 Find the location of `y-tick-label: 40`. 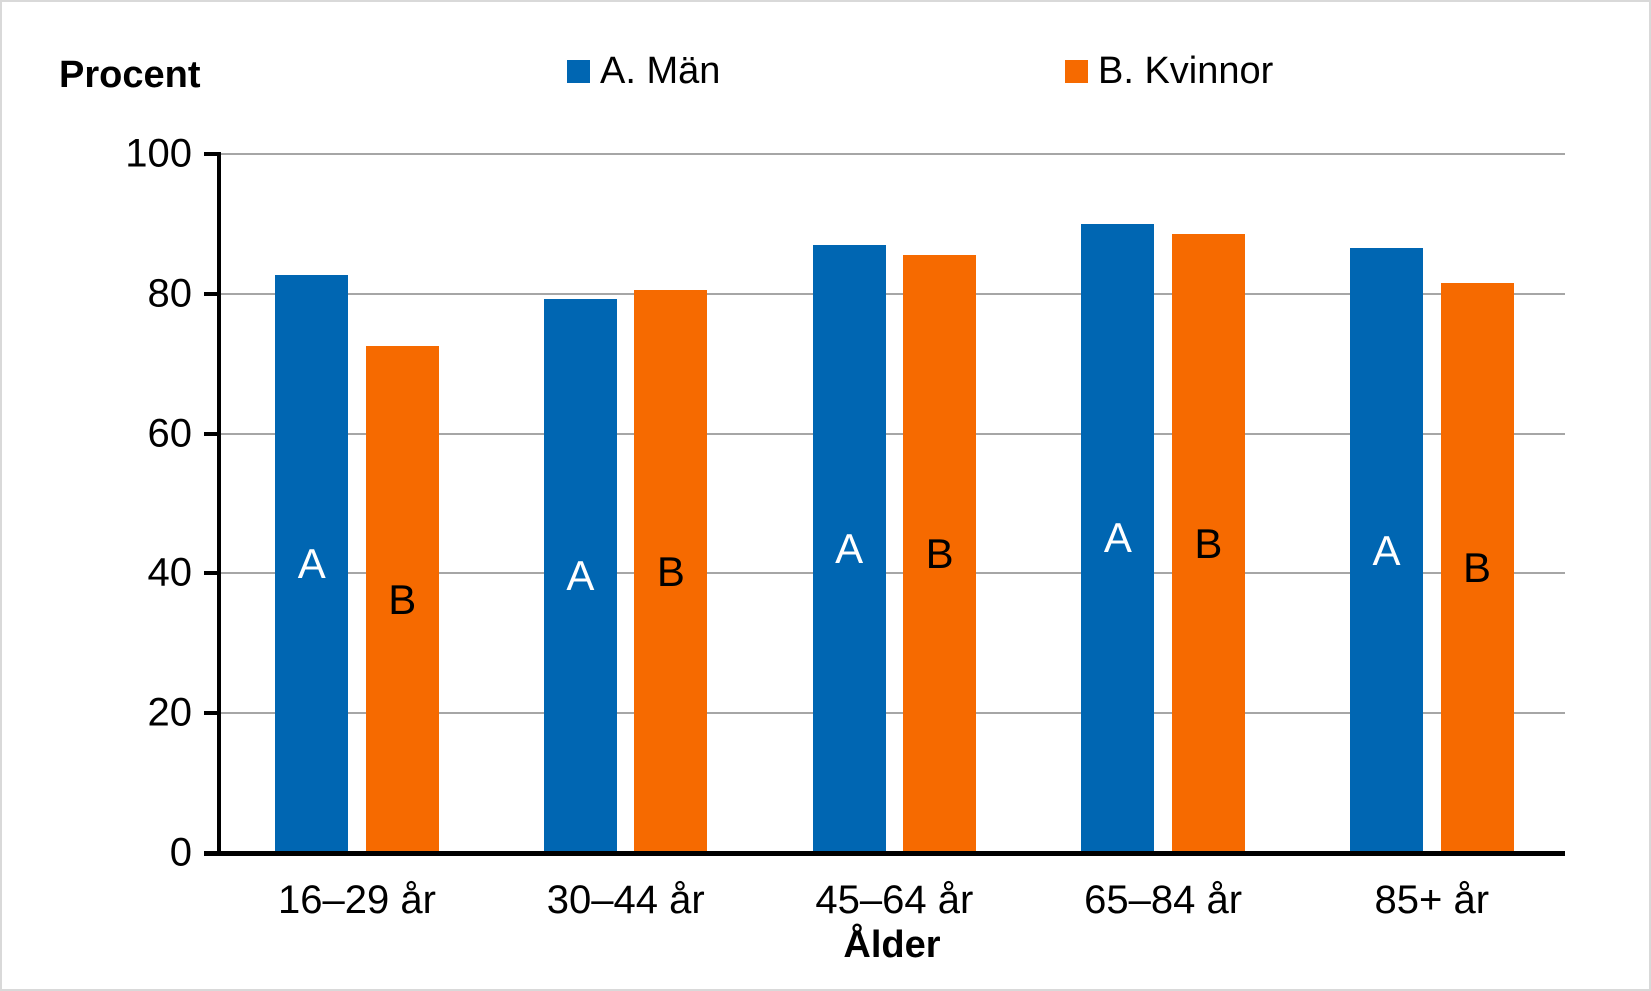

y-tick-label: 40 is located at coordinates (170, 572).